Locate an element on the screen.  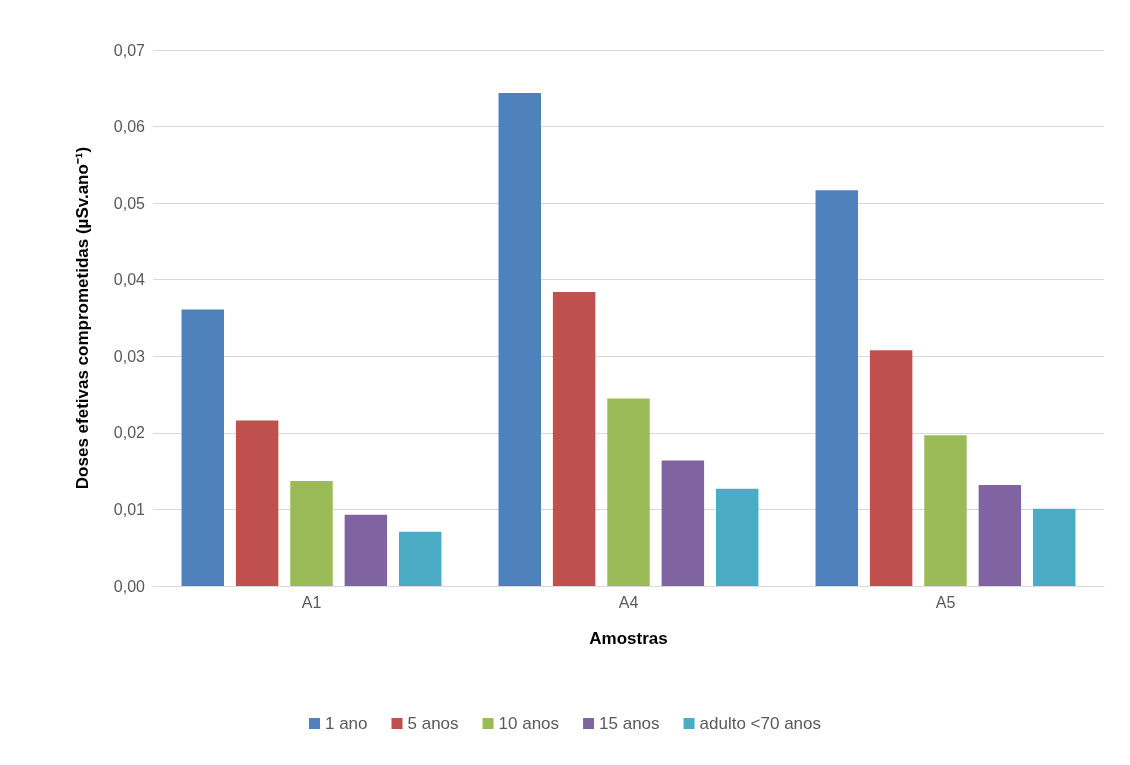
legend-label: 1 ano is located at coordinates (346, 723).